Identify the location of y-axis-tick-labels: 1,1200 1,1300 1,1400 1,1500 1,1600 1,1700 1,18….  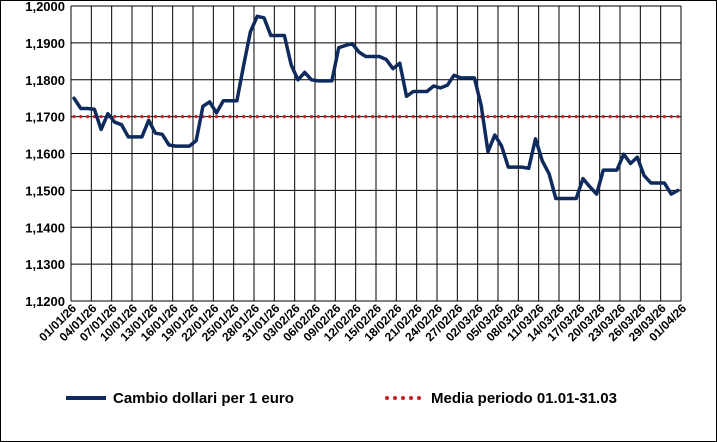
(45, 155).